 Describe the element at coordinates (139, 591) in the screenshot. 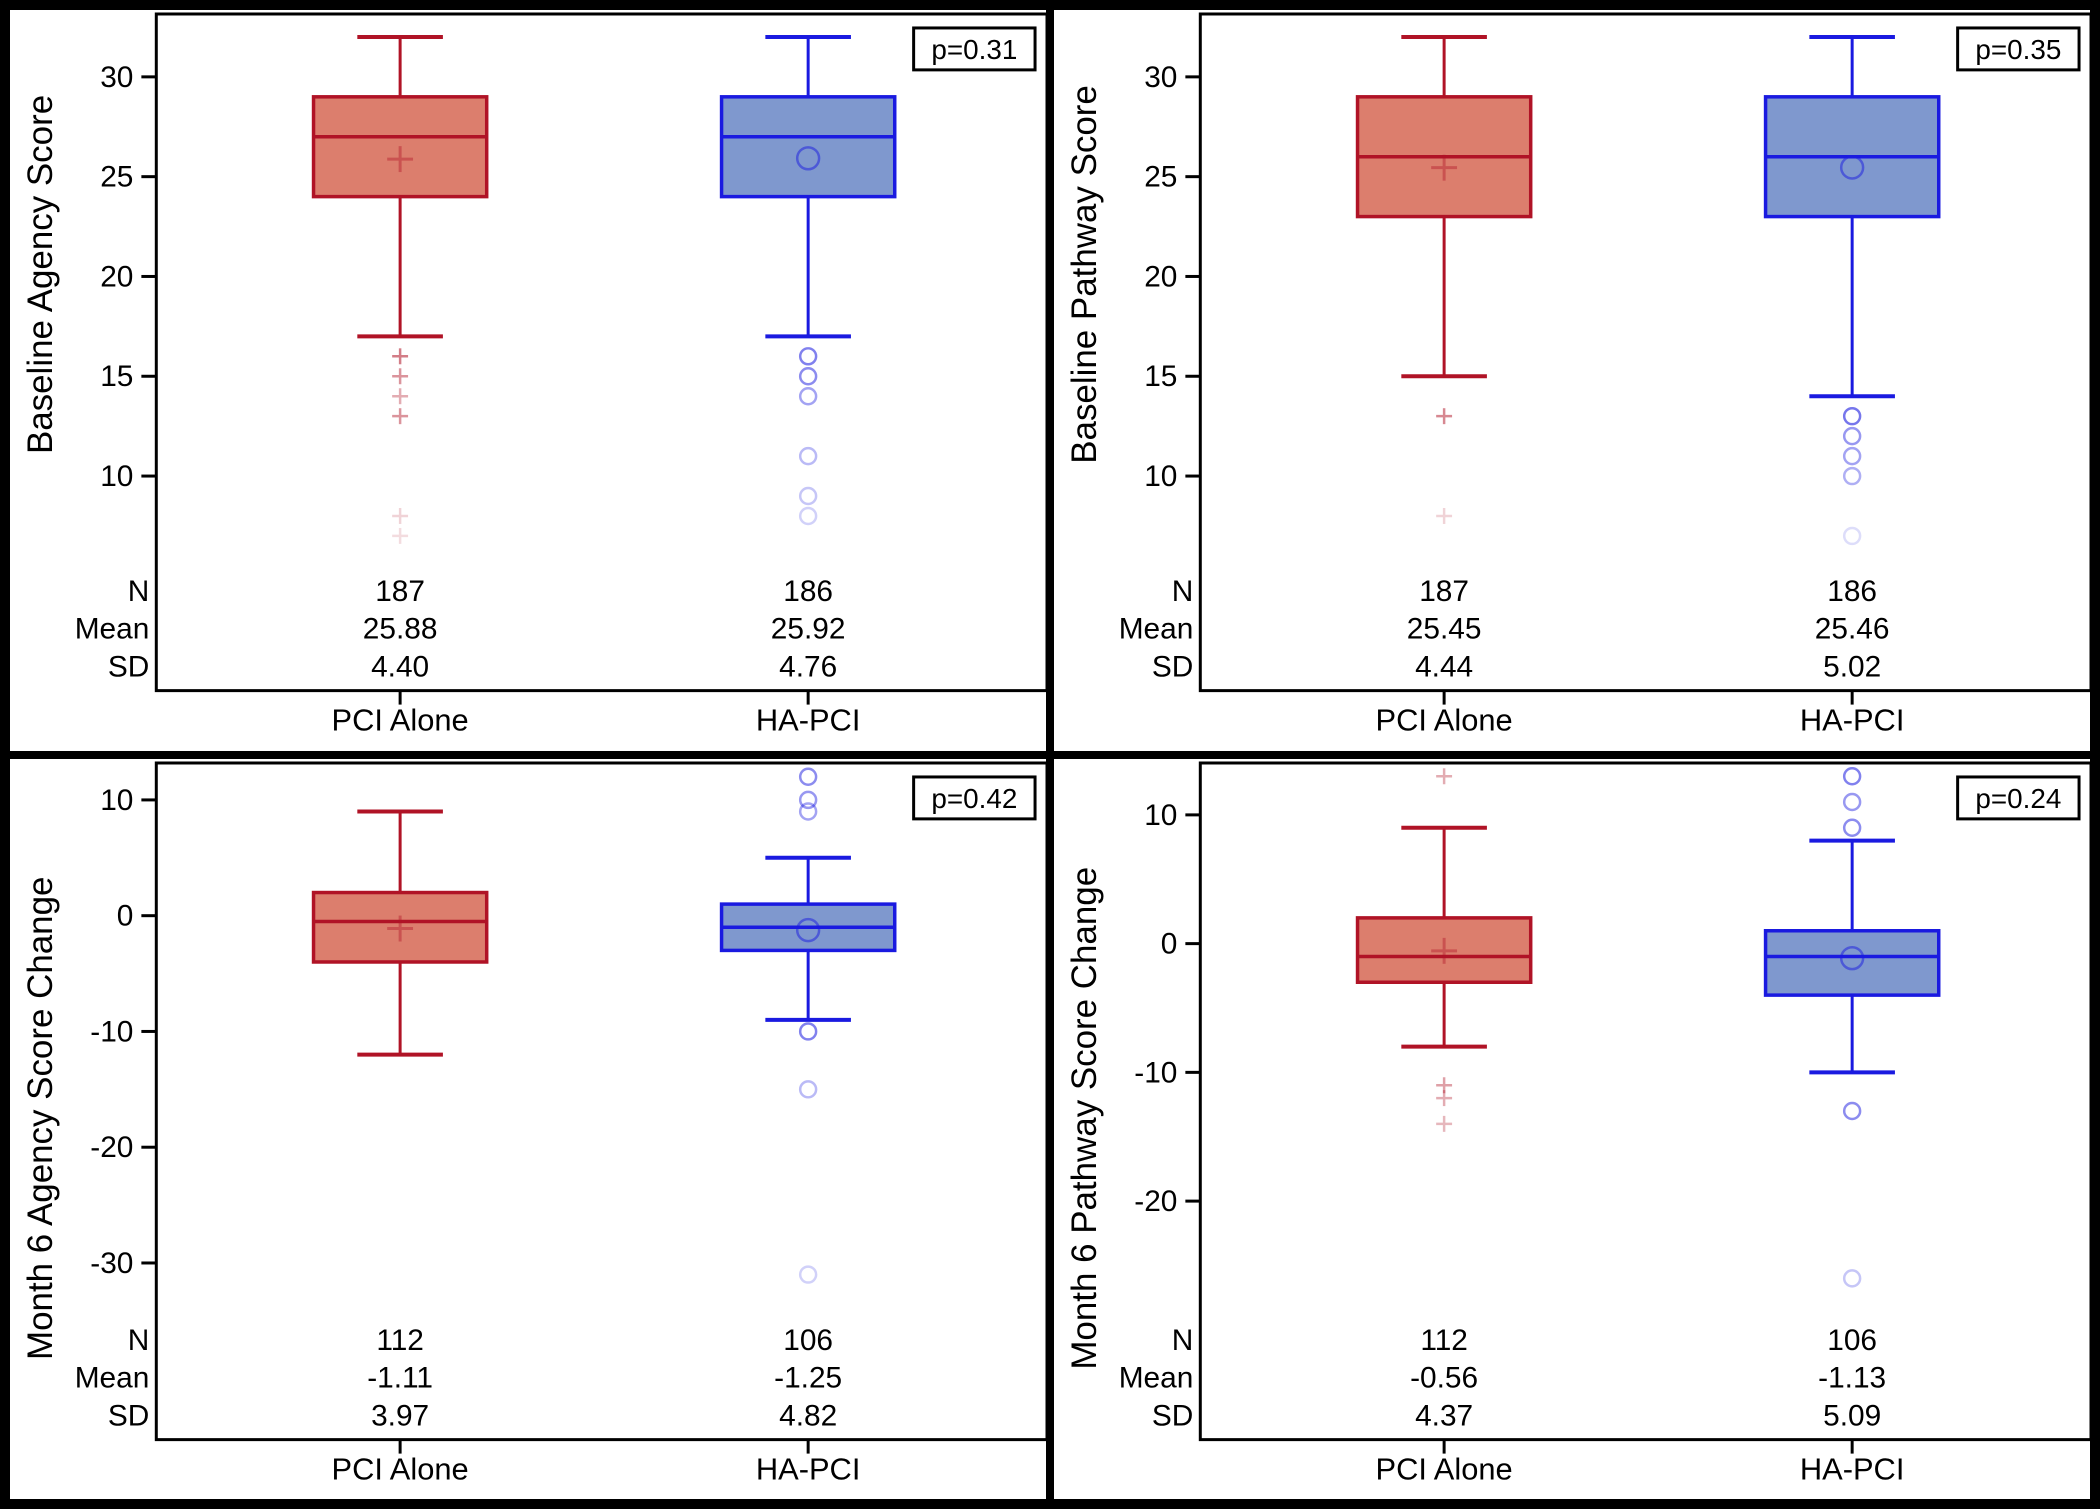

I see `stat-row-label: N` at that location.